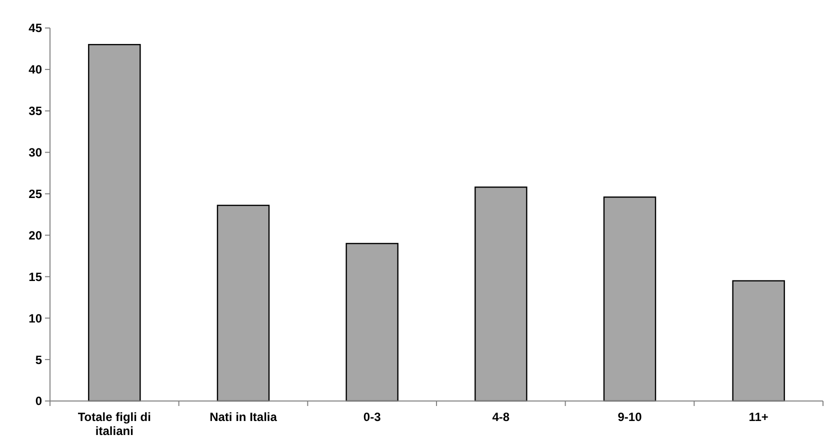 The height and width of the screenshot is (445, 835). I want to click on y-tick-label: 10, so click(35, 318).